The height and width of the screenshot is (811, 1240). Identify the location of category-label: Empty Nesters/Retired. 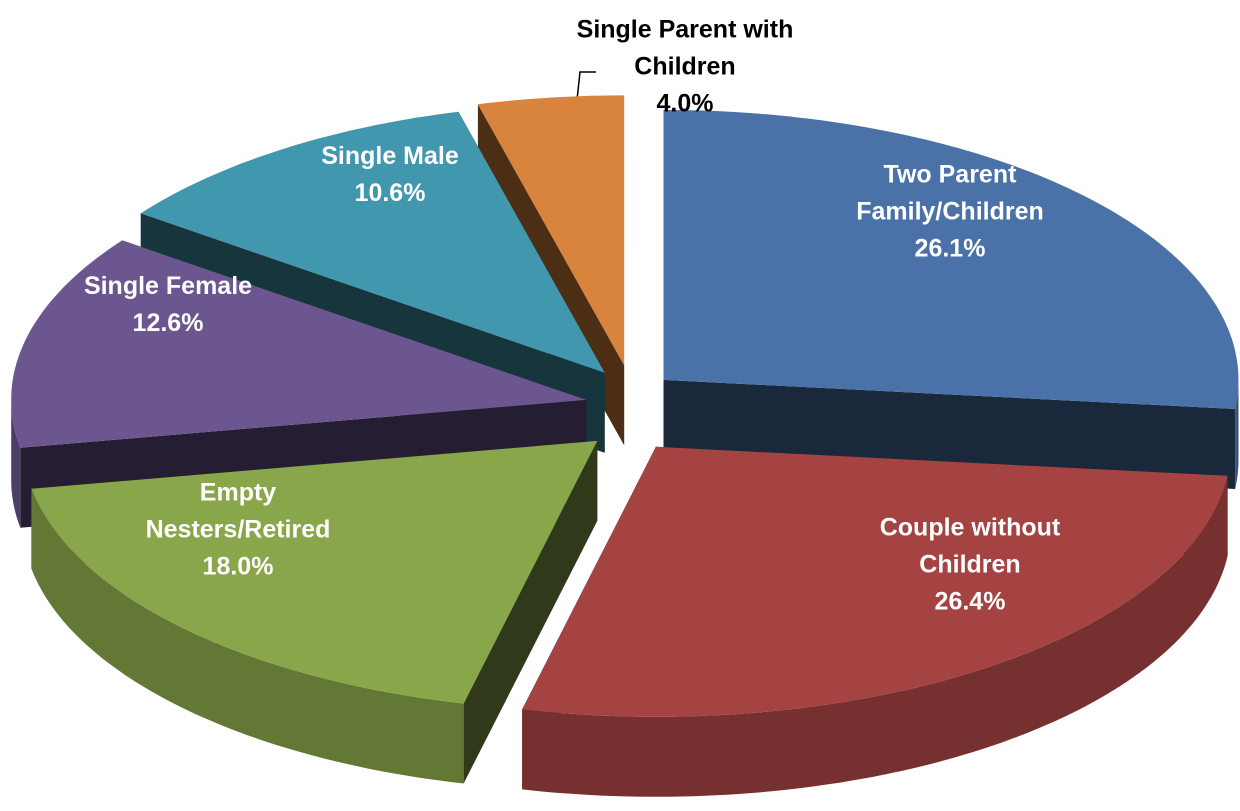
(238, 511).